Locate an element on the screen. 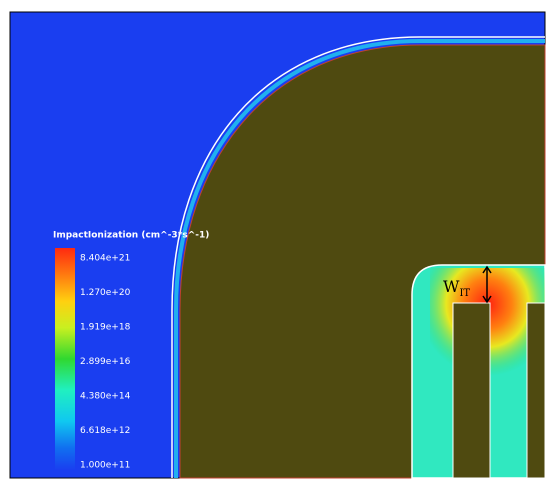 The height and width of the screenshot is (483, 551). annotation: WIT is located at coordinates (456, 288).